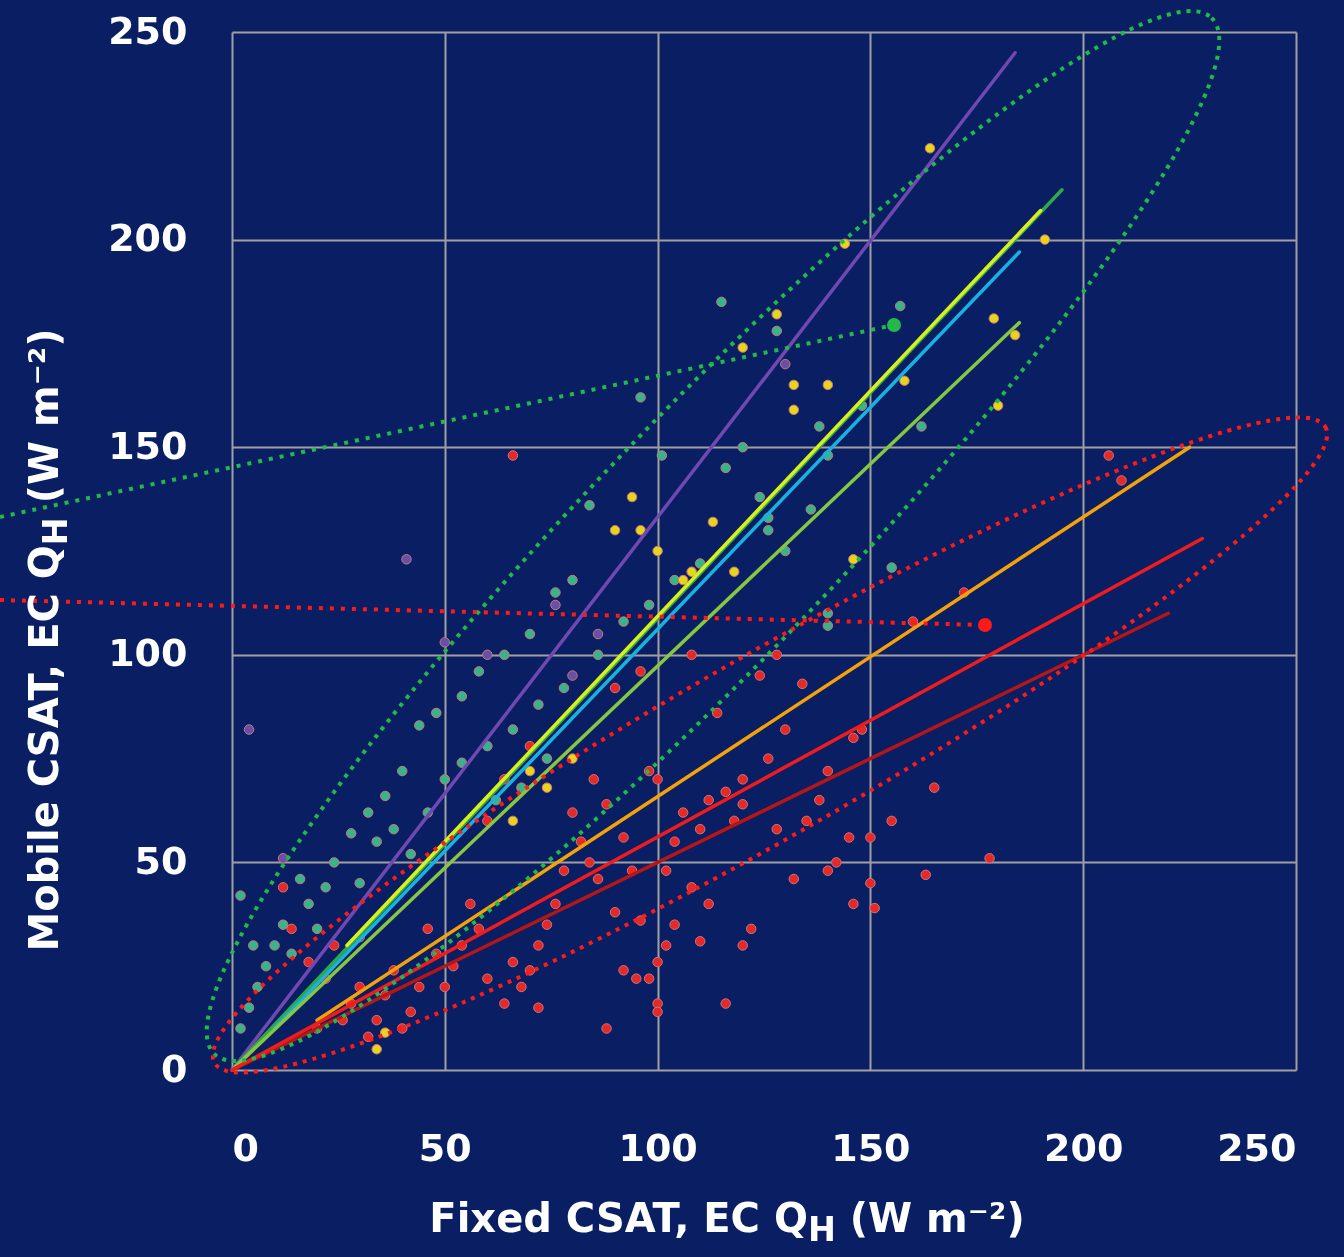  I want to click on y-tick-label: 50, so click(161, 860).